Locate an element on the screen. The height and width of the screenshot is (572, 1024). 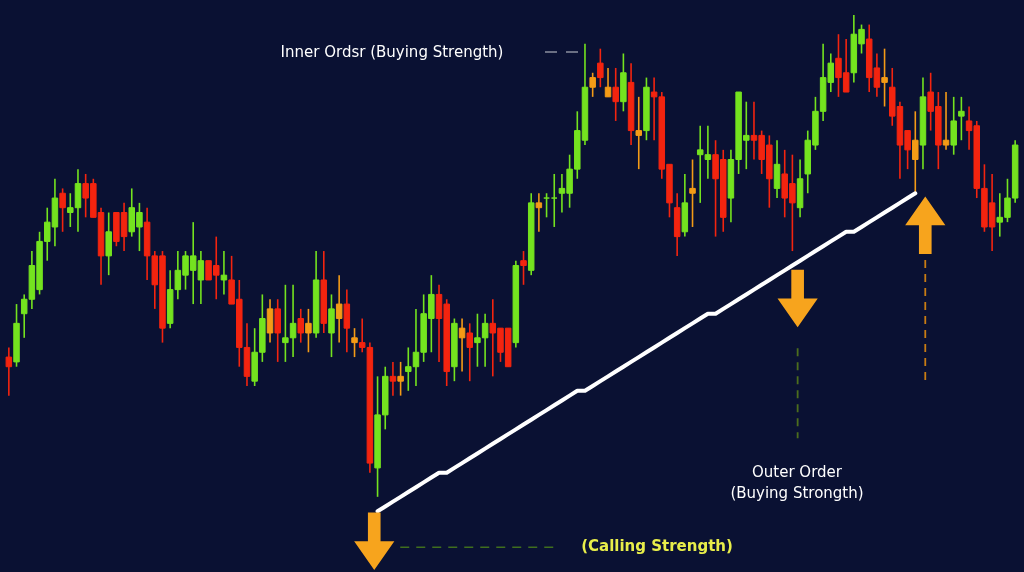
annotation: Outer Order is located at coordinates (797, 472).